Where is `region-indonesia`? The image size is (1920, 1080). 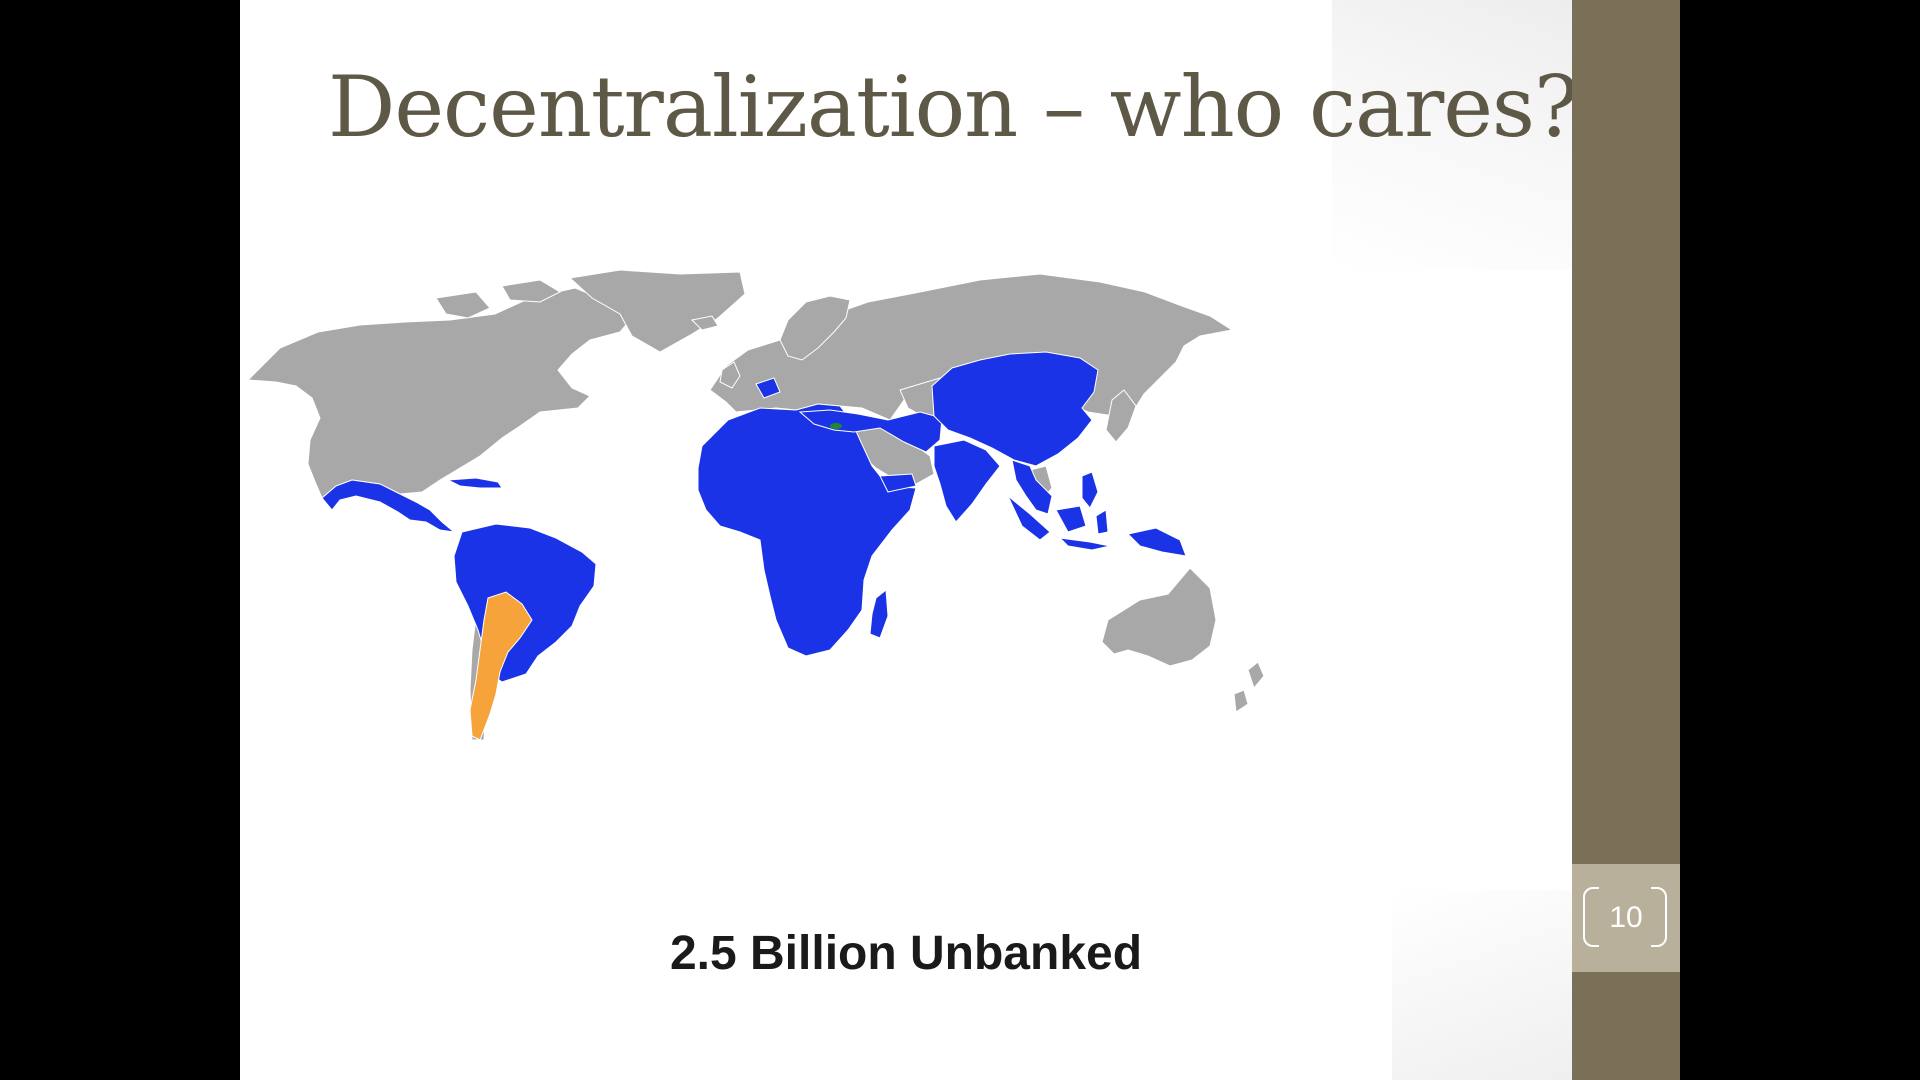
region-indonesia is located at coordinates (1059, 523).